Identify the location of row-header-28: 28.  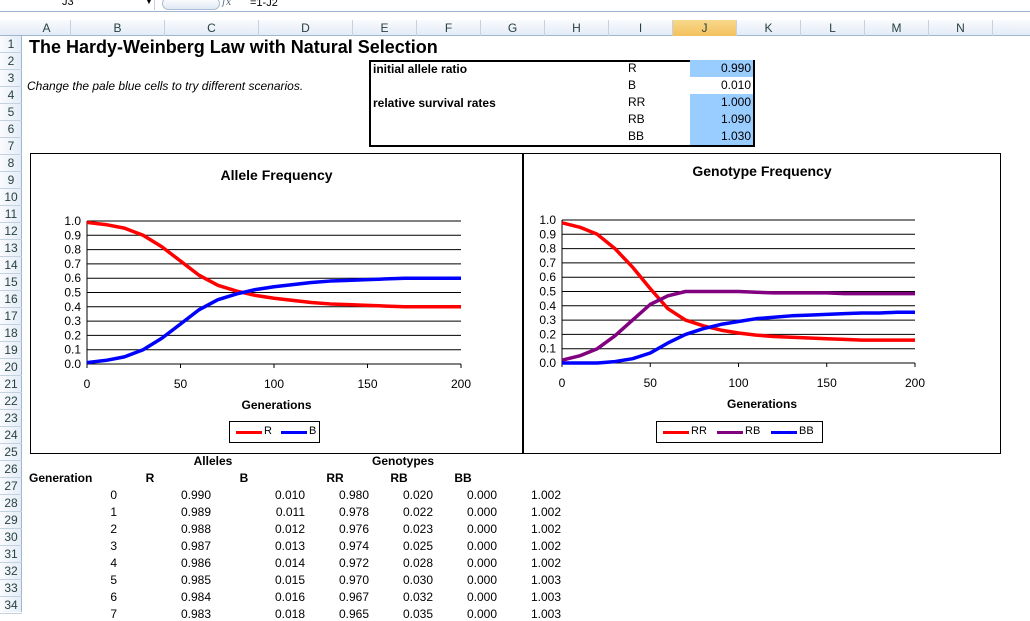
(11, 503).